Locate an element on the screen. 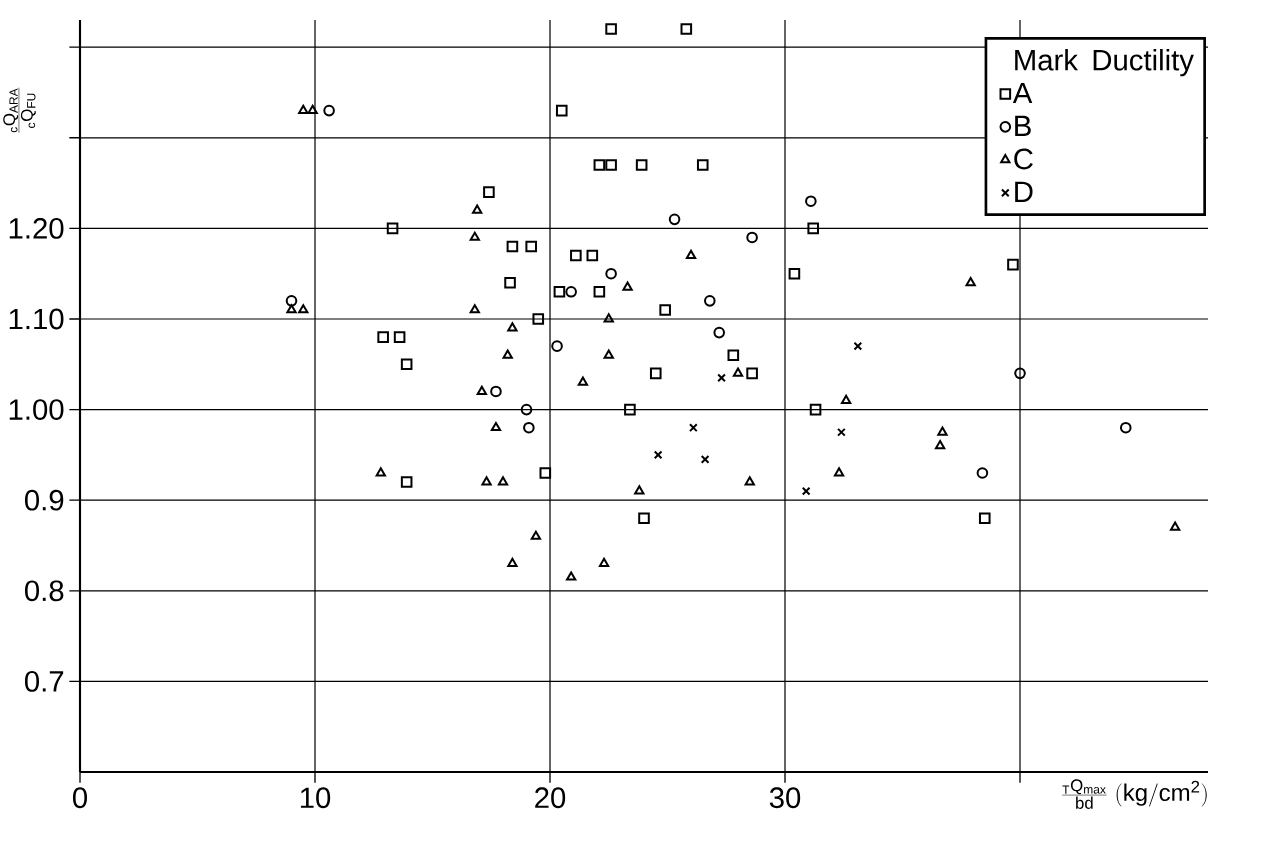 The height and width of the screenshot is (847, 1277). x-tick-label: 20 is located at coordinates (550, 798).